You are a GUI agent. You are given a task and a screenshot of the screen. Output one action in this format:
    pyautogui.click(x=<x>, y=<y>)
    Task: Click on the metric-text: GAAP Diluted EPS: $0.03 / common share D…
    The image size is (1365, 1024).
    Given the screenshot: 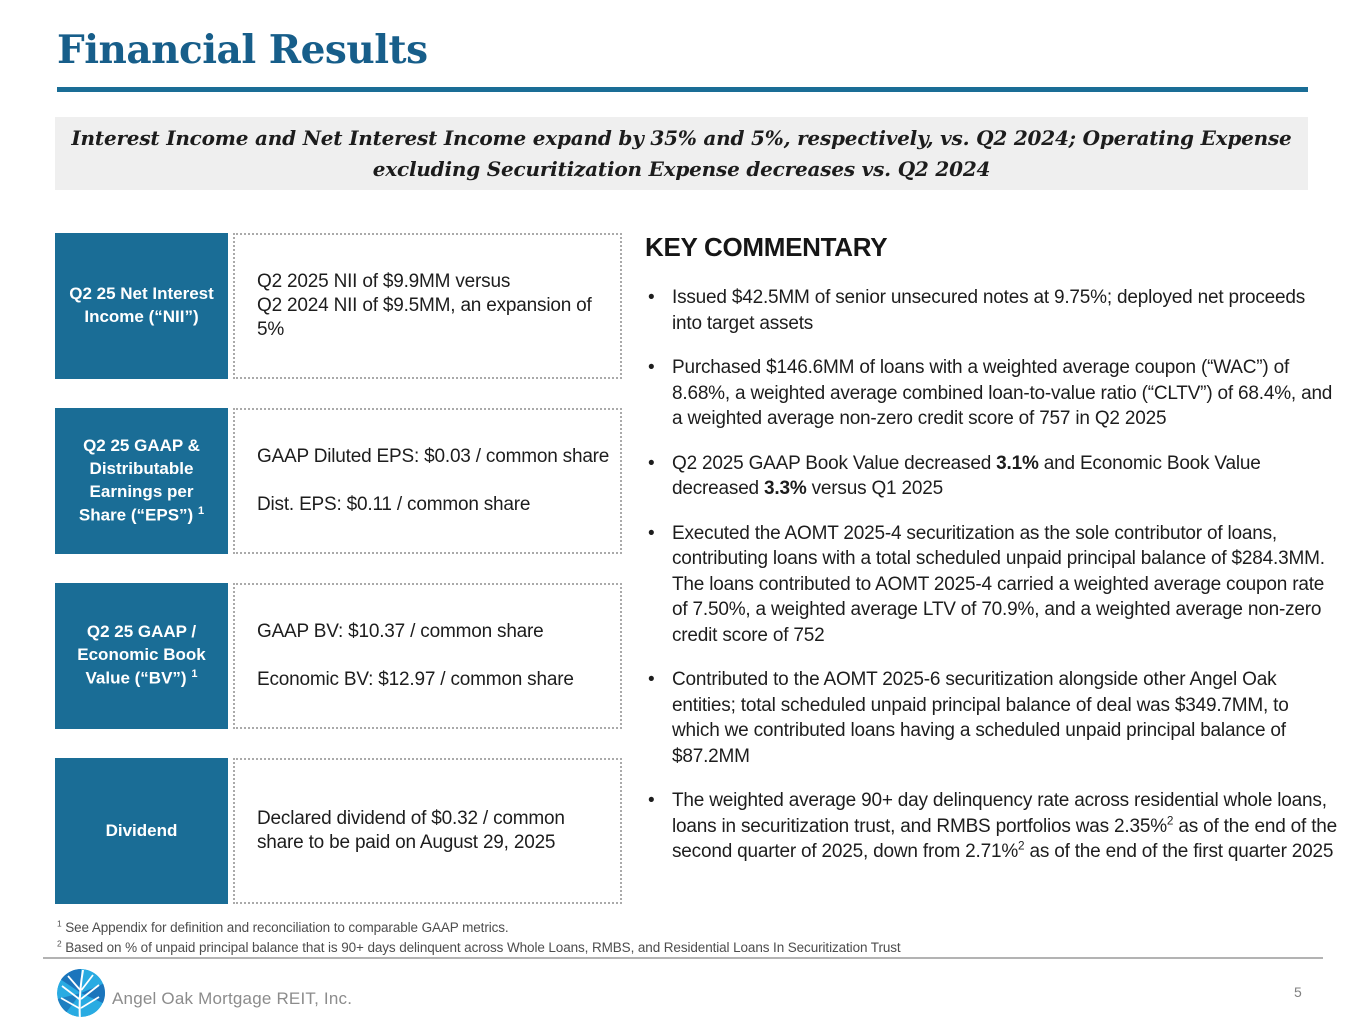 What is the action you would take?
    pyautogui.click(x=433, y=480)
    